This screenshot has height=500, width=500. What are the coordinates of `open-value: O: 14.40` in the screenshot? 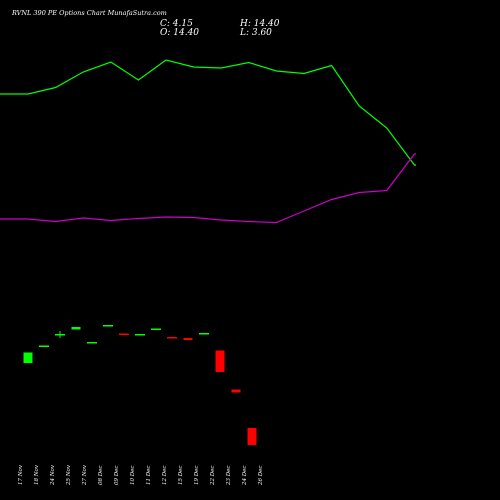 It's located at (180, 33).